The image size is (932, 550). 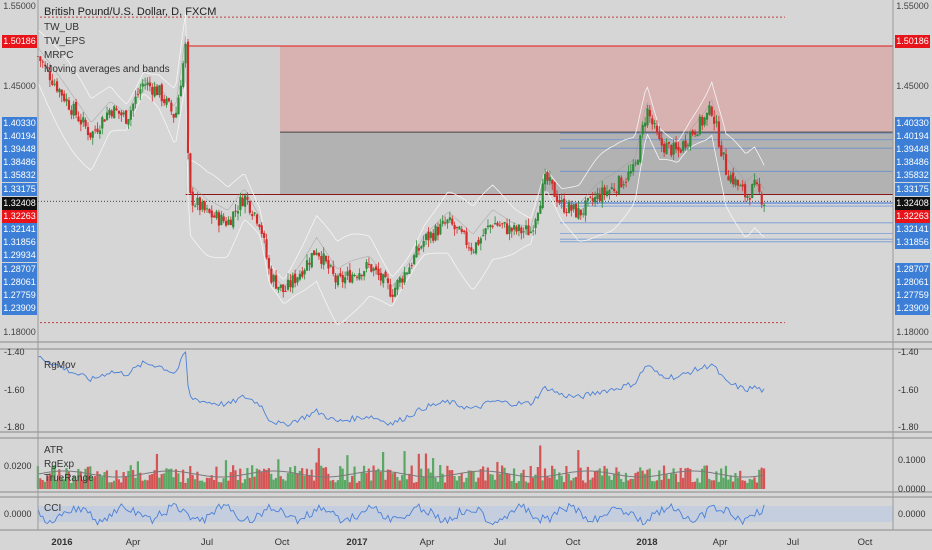 I want to click on right-axis-label: 1.38486, so click(x=912, y=162).